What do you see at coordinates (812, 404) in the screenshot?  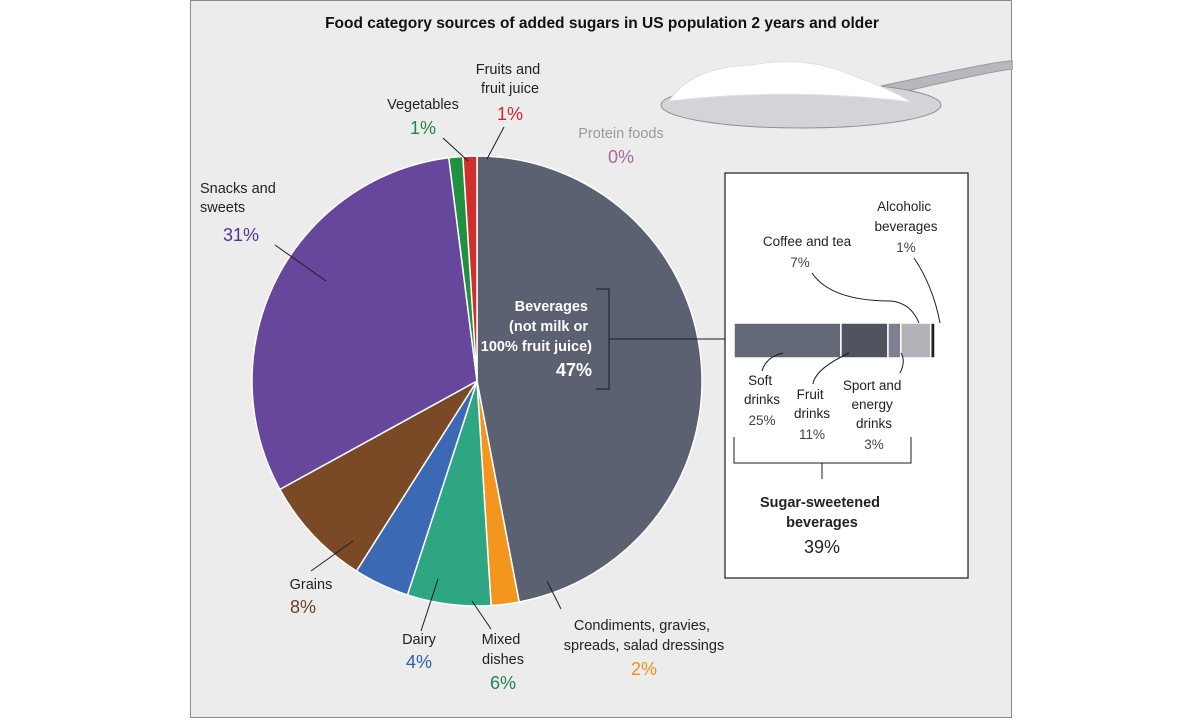 I see `label-fruitdrinks: Fruit drinks` at bounding box center [812, 404].